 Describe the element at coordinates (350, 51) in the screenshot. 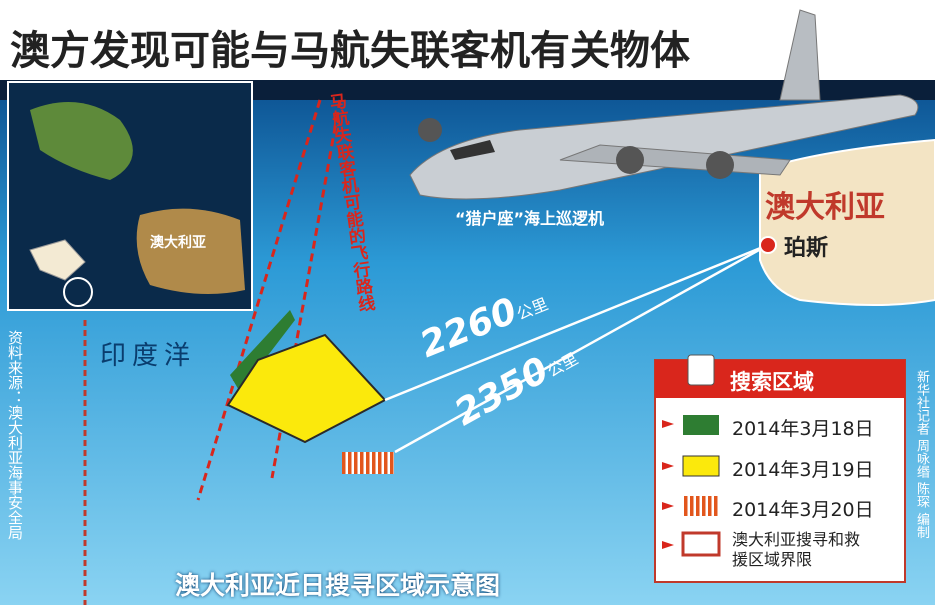

I see `title: 澳方发现可能与马航失联客机有关物体` at that location.